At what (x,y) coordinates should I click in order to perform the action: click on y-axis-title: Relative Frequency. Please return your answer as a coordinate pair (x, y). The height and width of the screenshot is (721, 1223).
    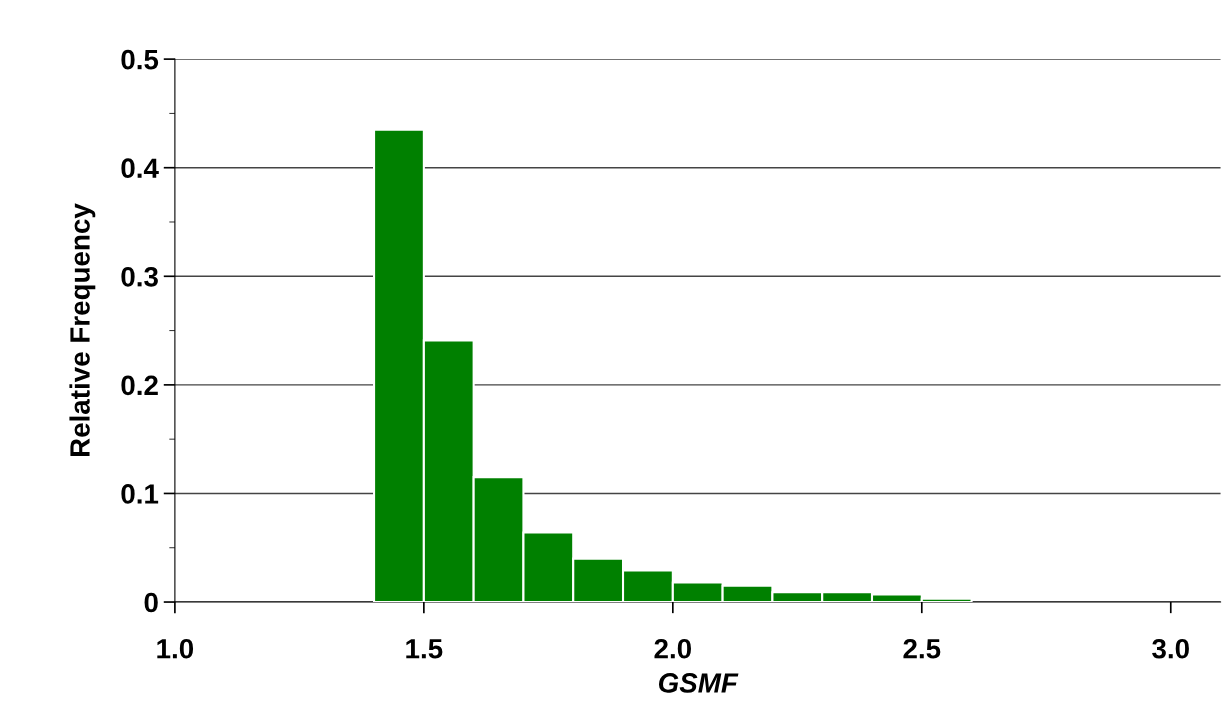
    Looking at the image, I should click on (82, 330).